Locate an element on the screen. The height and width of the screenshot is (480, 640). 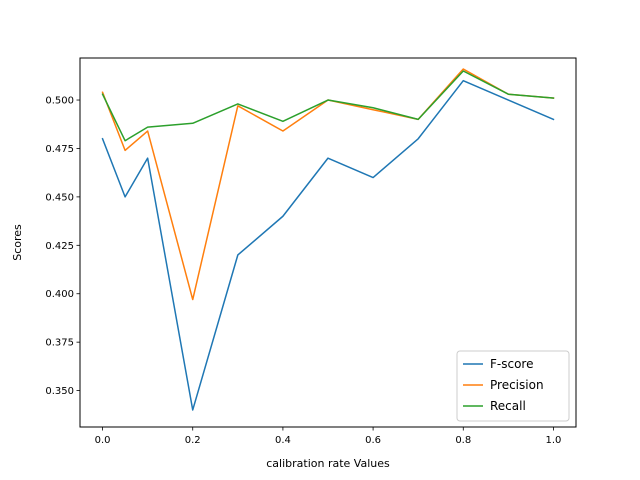
legend-box is located at coordinates (513, 386).